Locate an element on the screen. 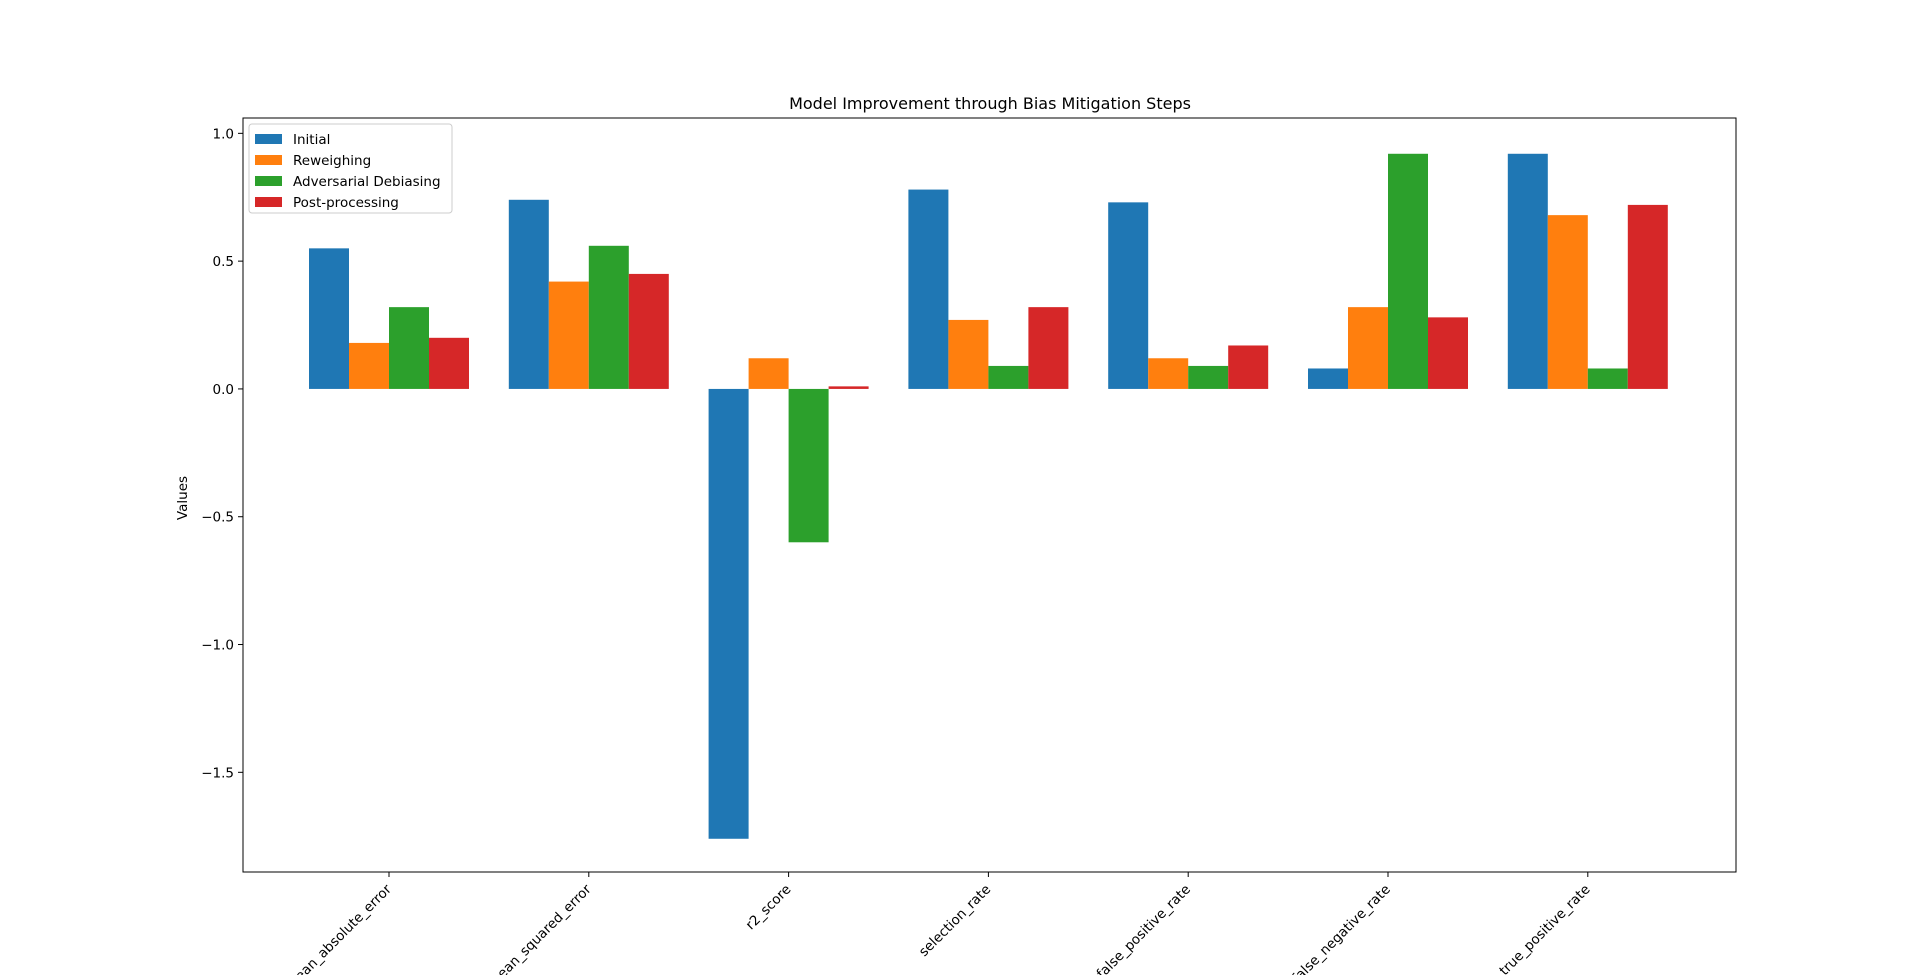 The height and width of the screenshot is (975, 1920). y-axis: −1.5 −1.0 −0.5 0.0 0.5 1.0 is located at coordinates (222, 453).